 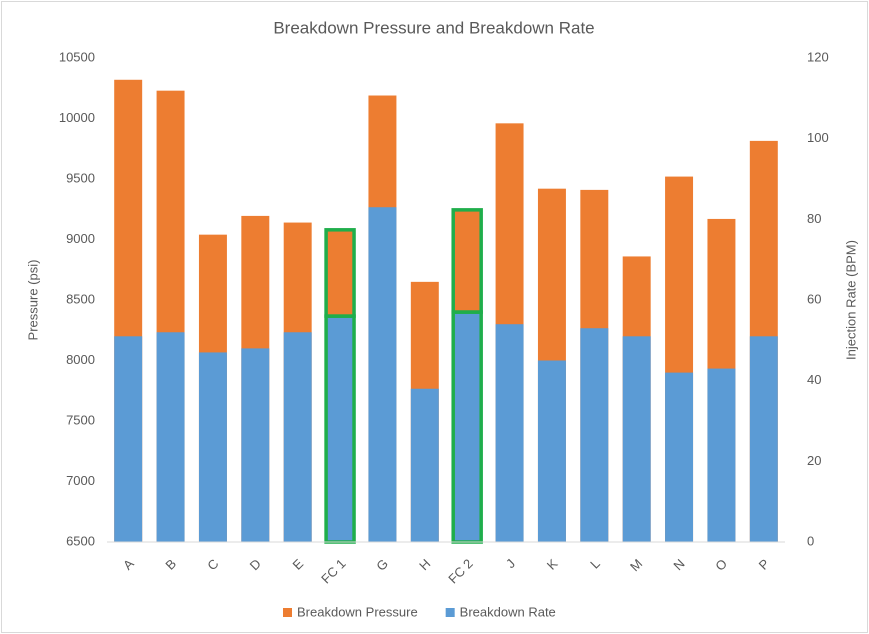 What do you see at coordinates (850, 300) in the screenshot?
I see `y2-axis-label: Injection Rate (BPM)` at bounding box center [850, 300].